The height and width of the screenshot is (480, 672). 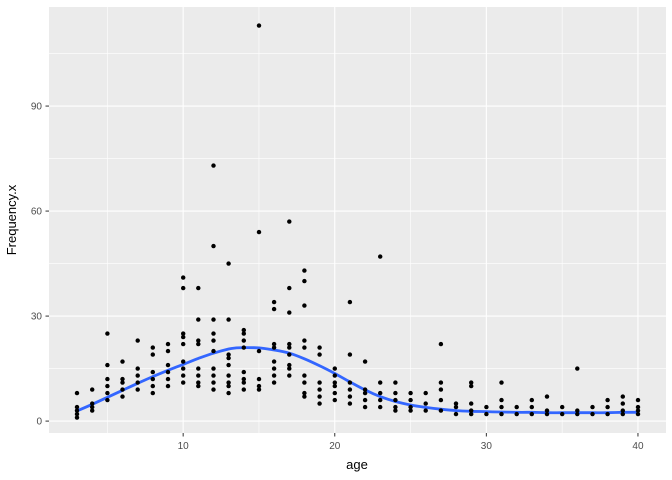 I want to click on x-tick-label: 20, so click(x=335, y=446).